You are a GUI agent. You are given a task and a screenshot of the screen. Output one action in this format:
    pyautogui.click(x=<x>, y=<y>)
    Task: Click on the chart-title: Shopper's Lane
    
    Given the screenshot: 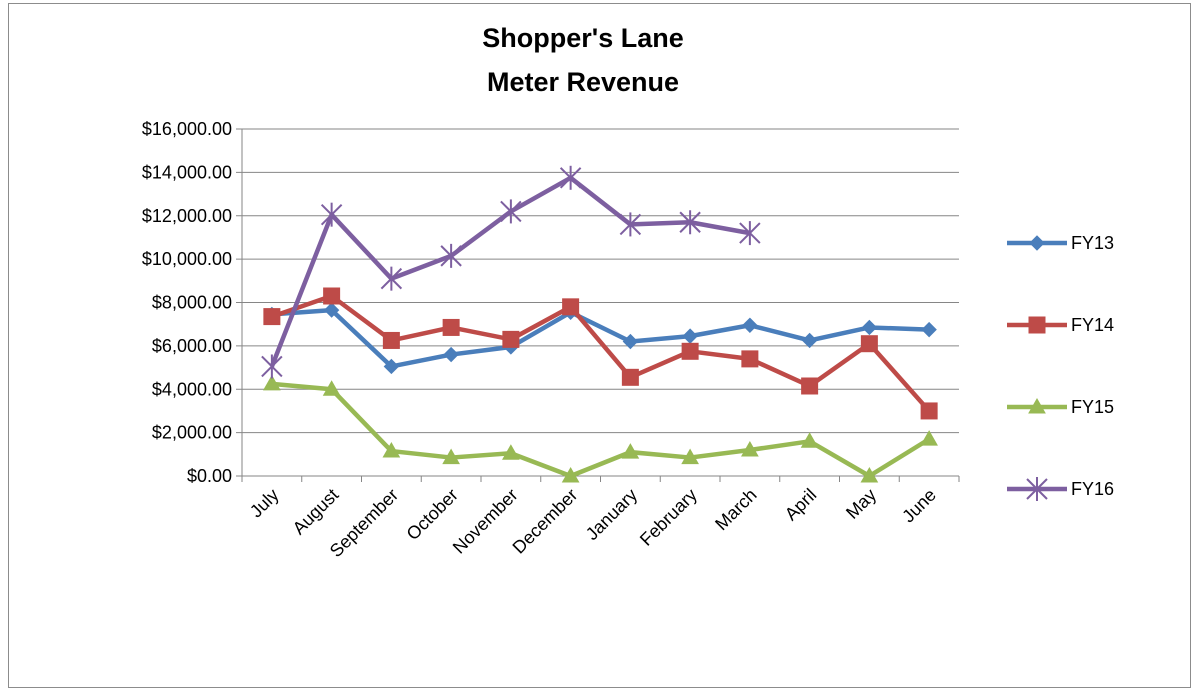 What is the action you would take?
    pyautogui.click(x=582, y=38)
    